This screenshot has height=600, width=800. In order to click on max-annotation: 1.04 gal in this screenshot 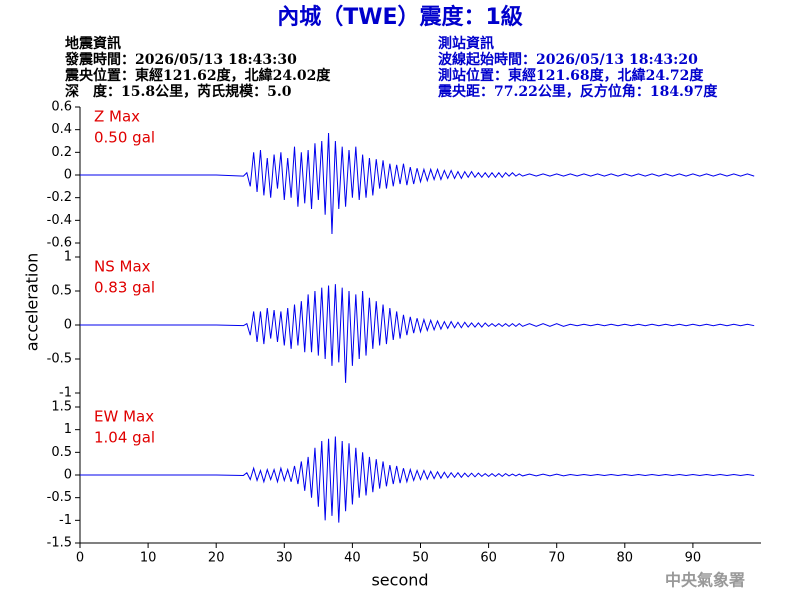, I will do `click(124, 438)`.